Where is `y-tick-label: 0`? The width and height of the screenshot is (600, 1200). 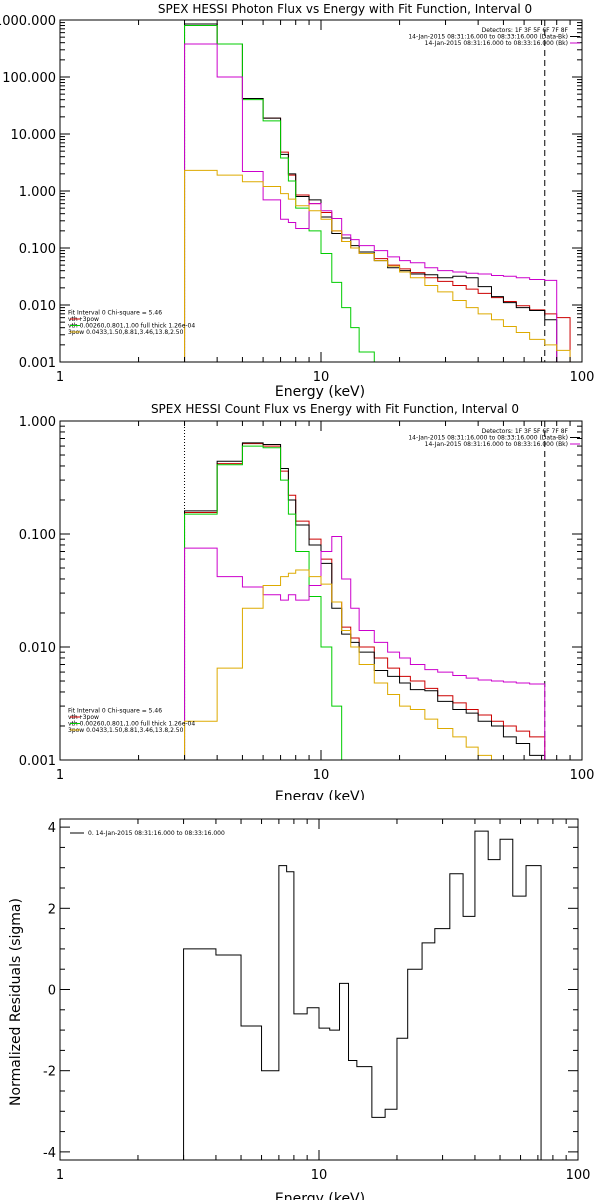
y-tick-label: 0 is located at coordinates (52, 991).